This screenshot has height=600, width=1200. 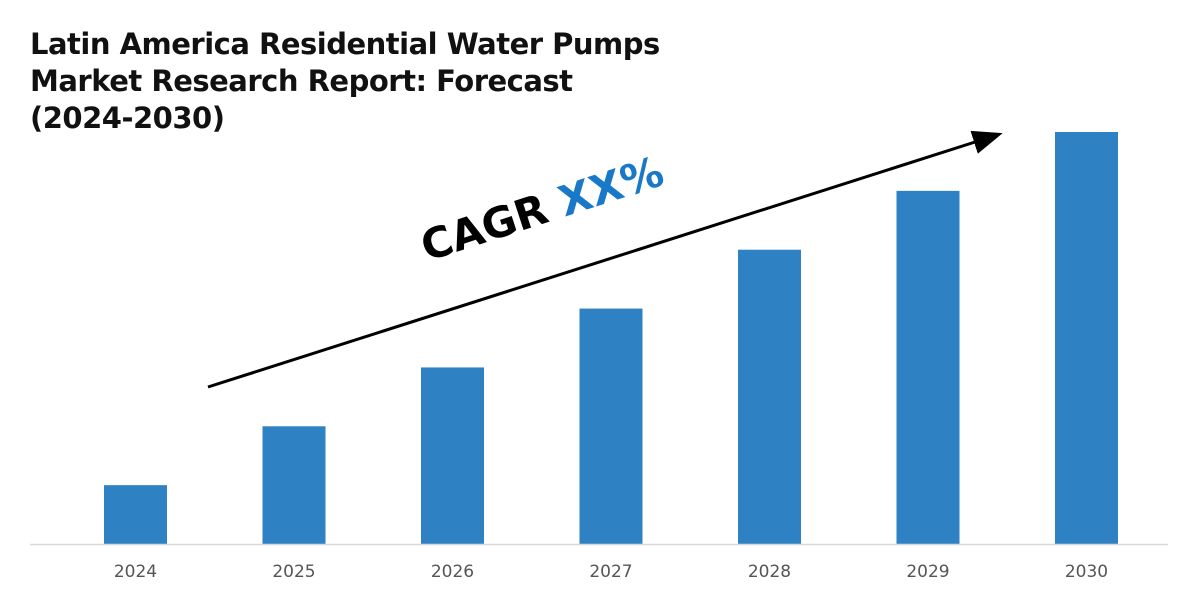 What do you see at coordinates (1086, 572) in the screenshot?
I see `x-tick-label: 2030` at bounding box center [1086, 572].